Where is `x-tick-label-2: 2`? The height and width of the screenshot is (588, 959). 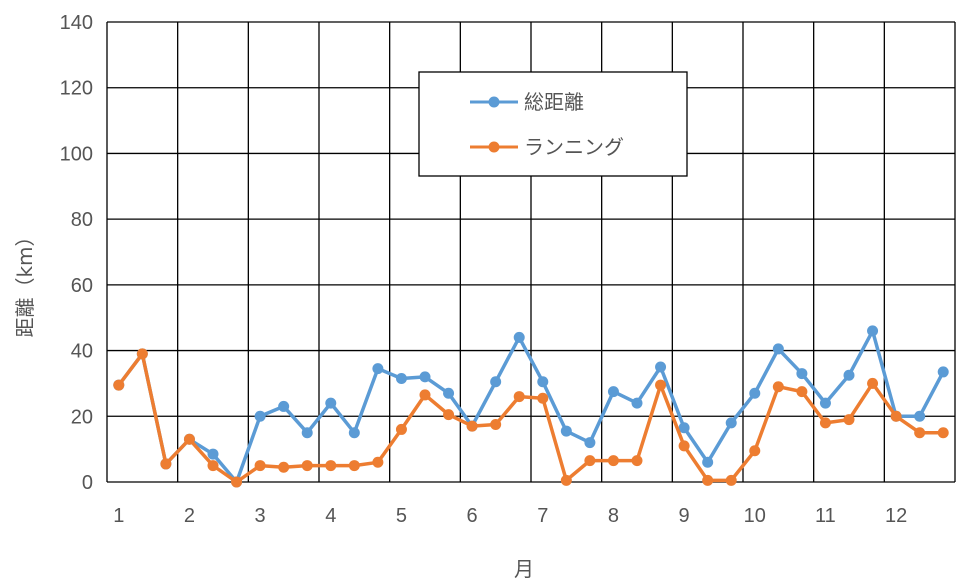
x-tick-label-2: 2 is located at coordinates (189, 516).